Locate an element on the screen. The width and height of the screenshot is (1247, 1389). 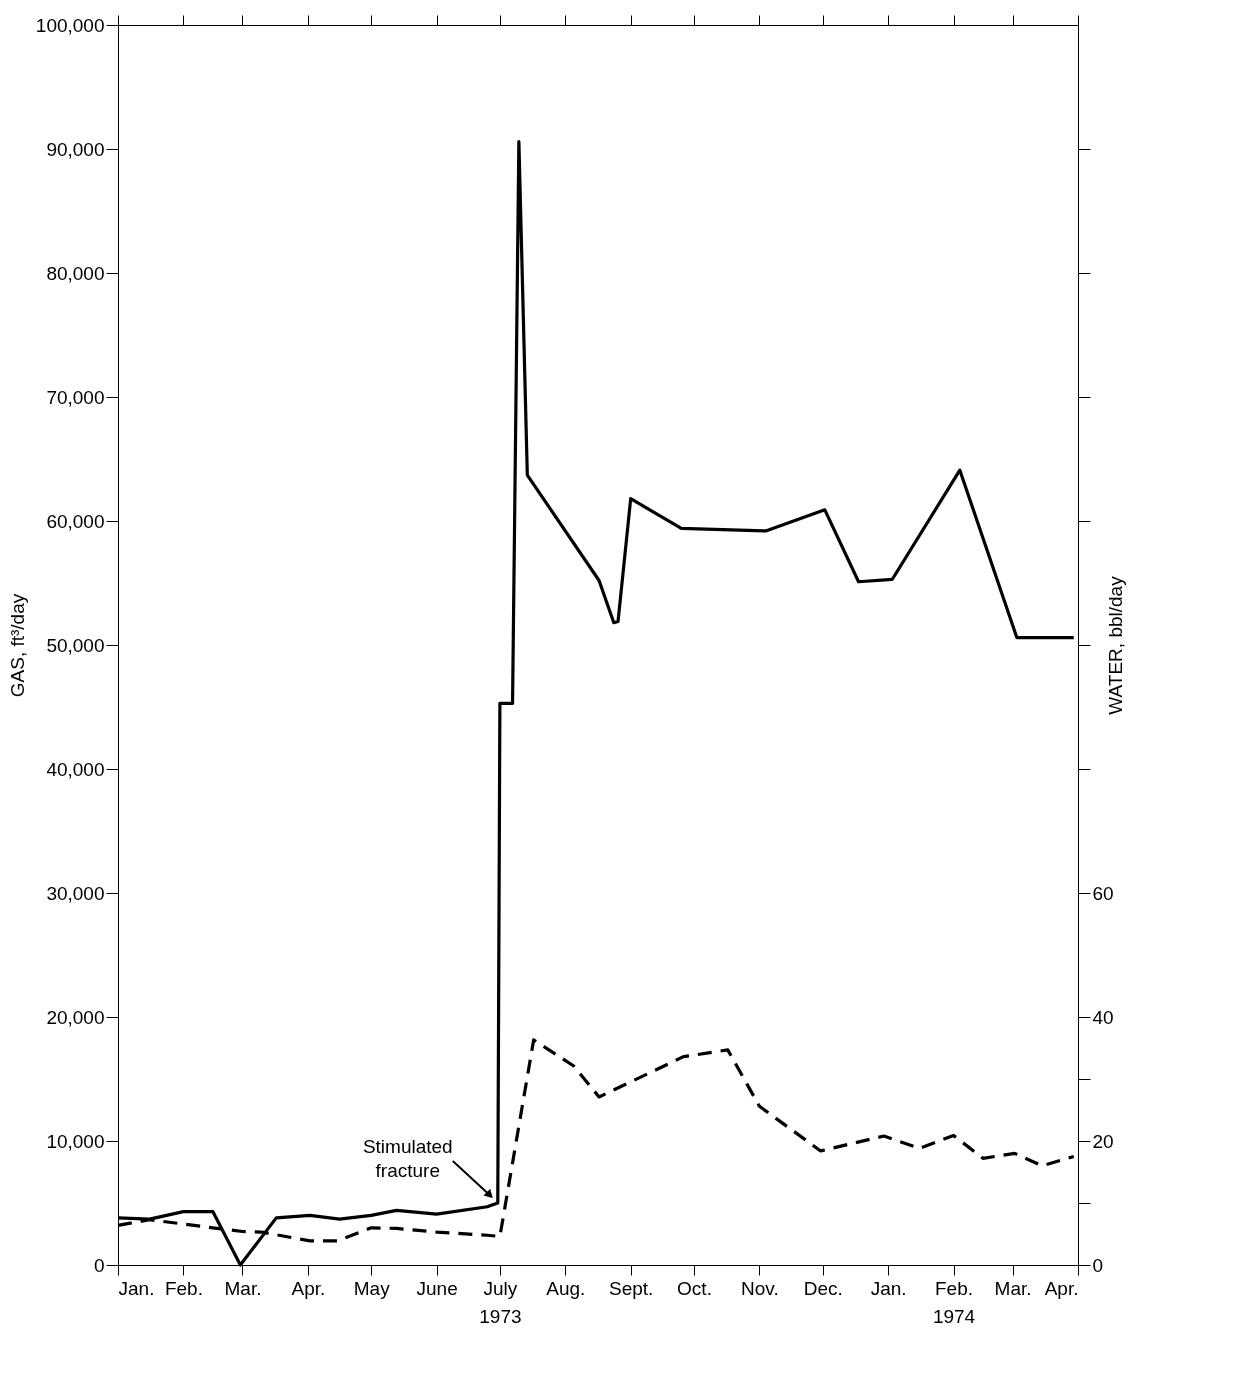
y2-axis-title: WATER, bbl/day is located at coordinates (1115, 645).